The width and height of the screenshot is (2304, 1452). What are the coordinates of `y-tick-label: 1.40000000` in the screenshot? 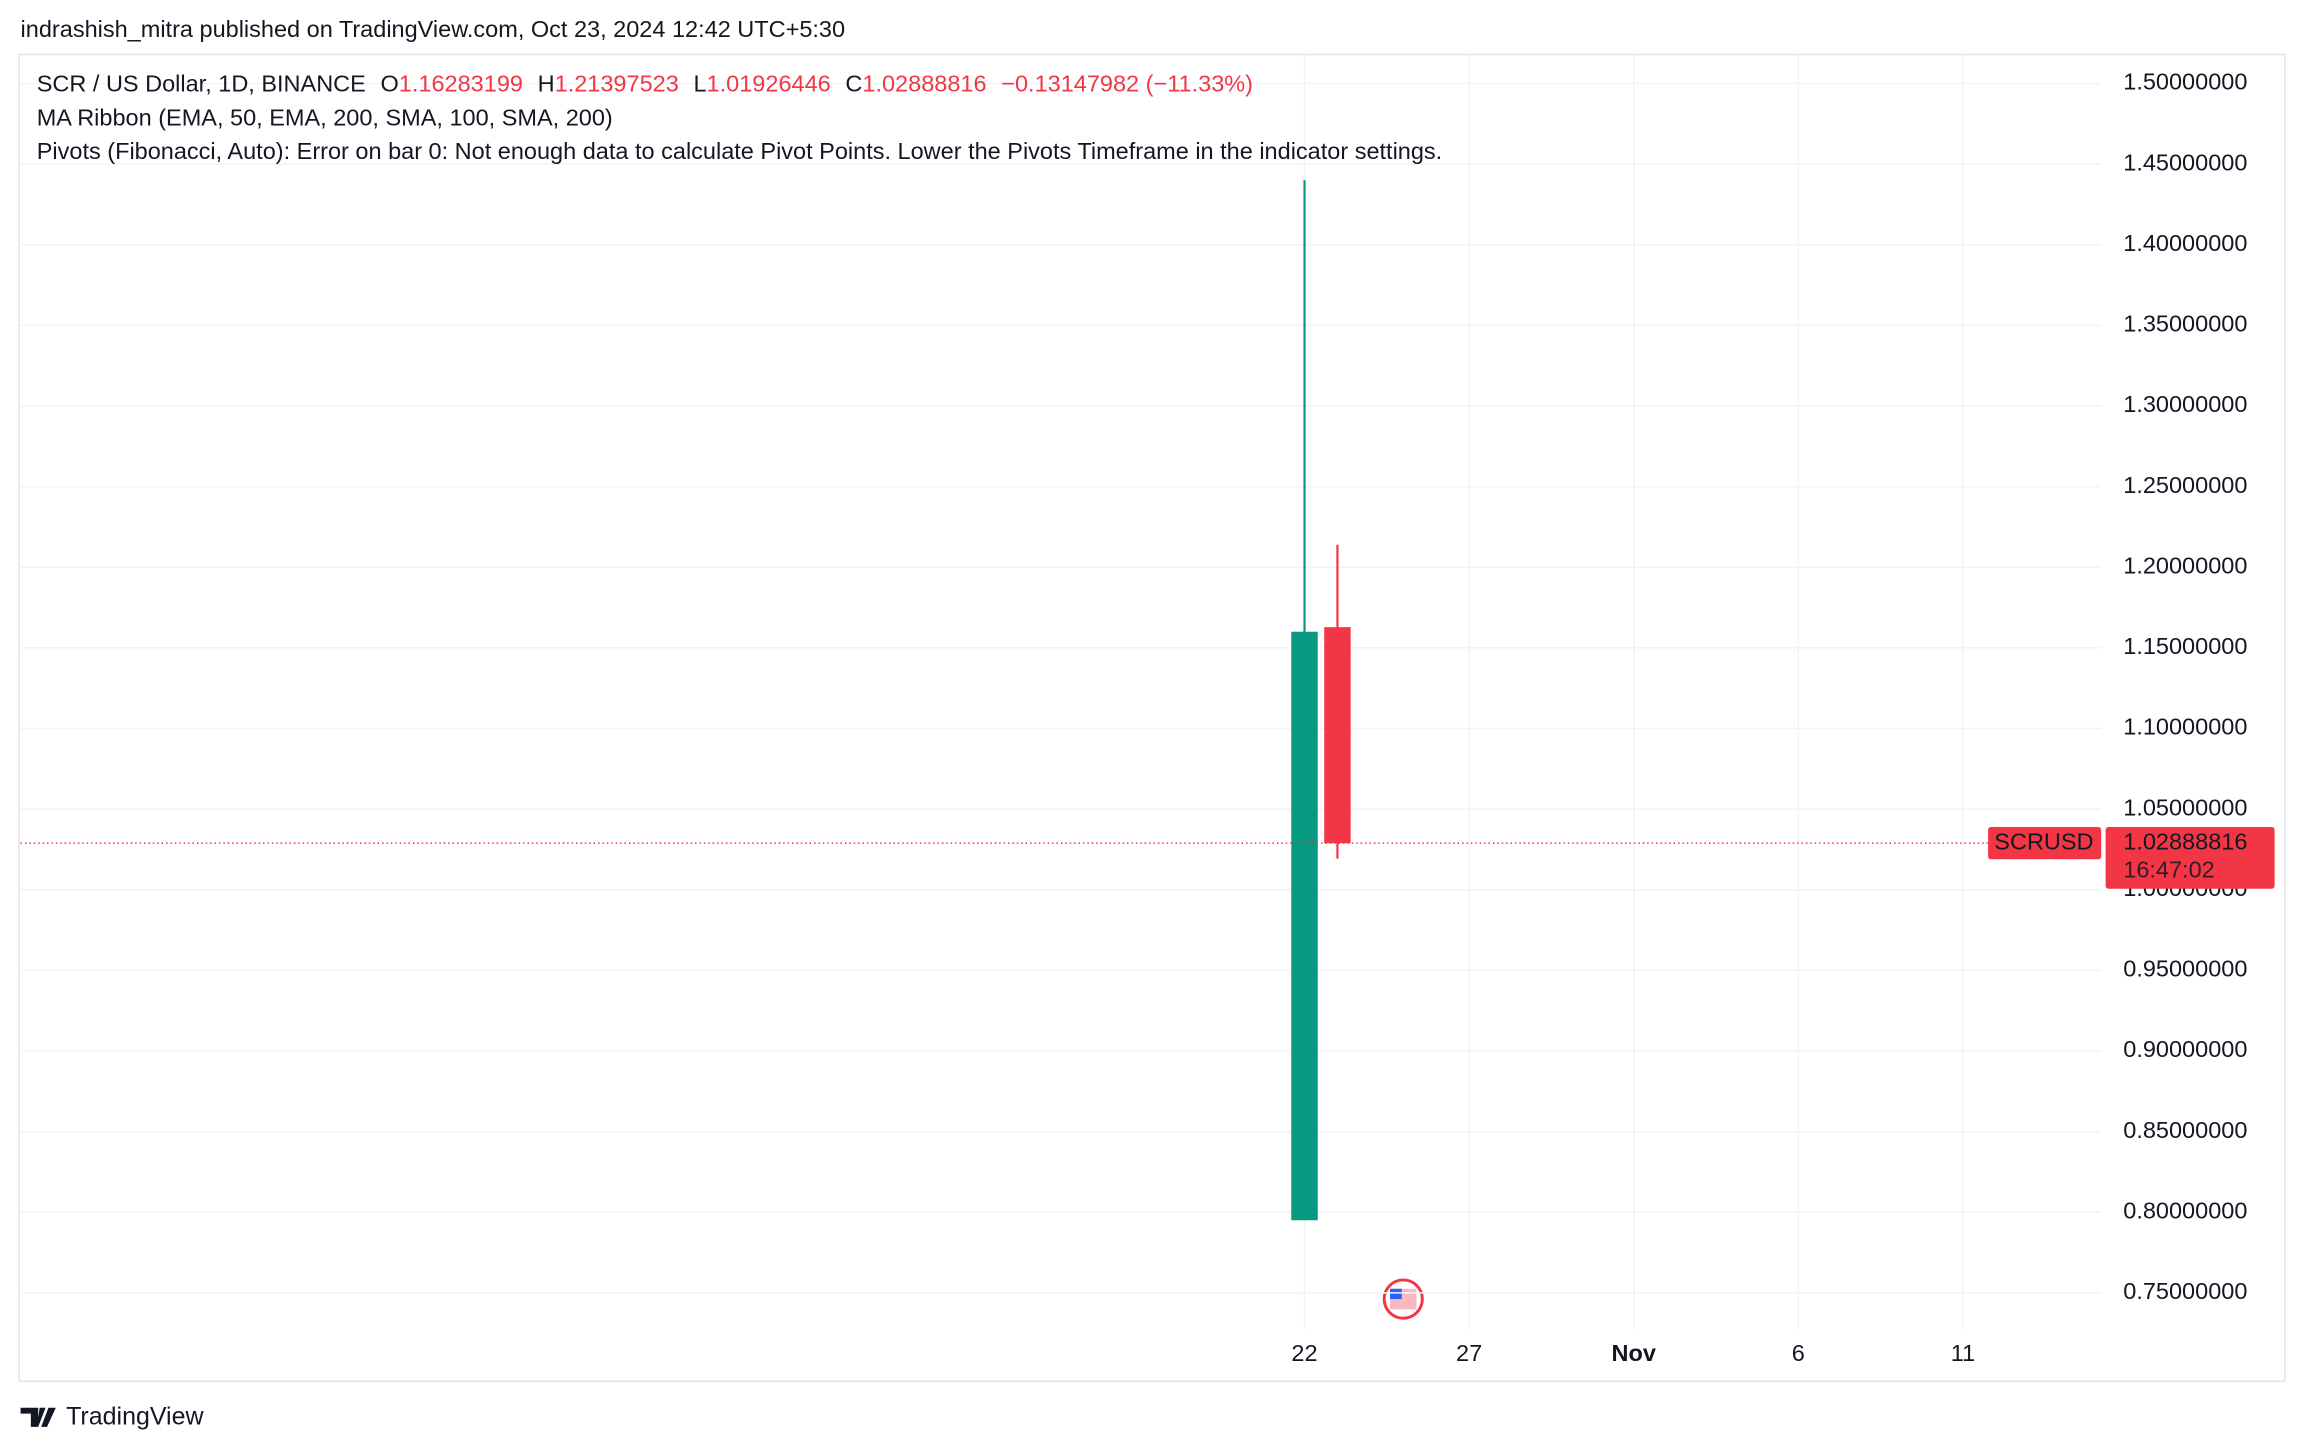 It's located at (2185, 243).